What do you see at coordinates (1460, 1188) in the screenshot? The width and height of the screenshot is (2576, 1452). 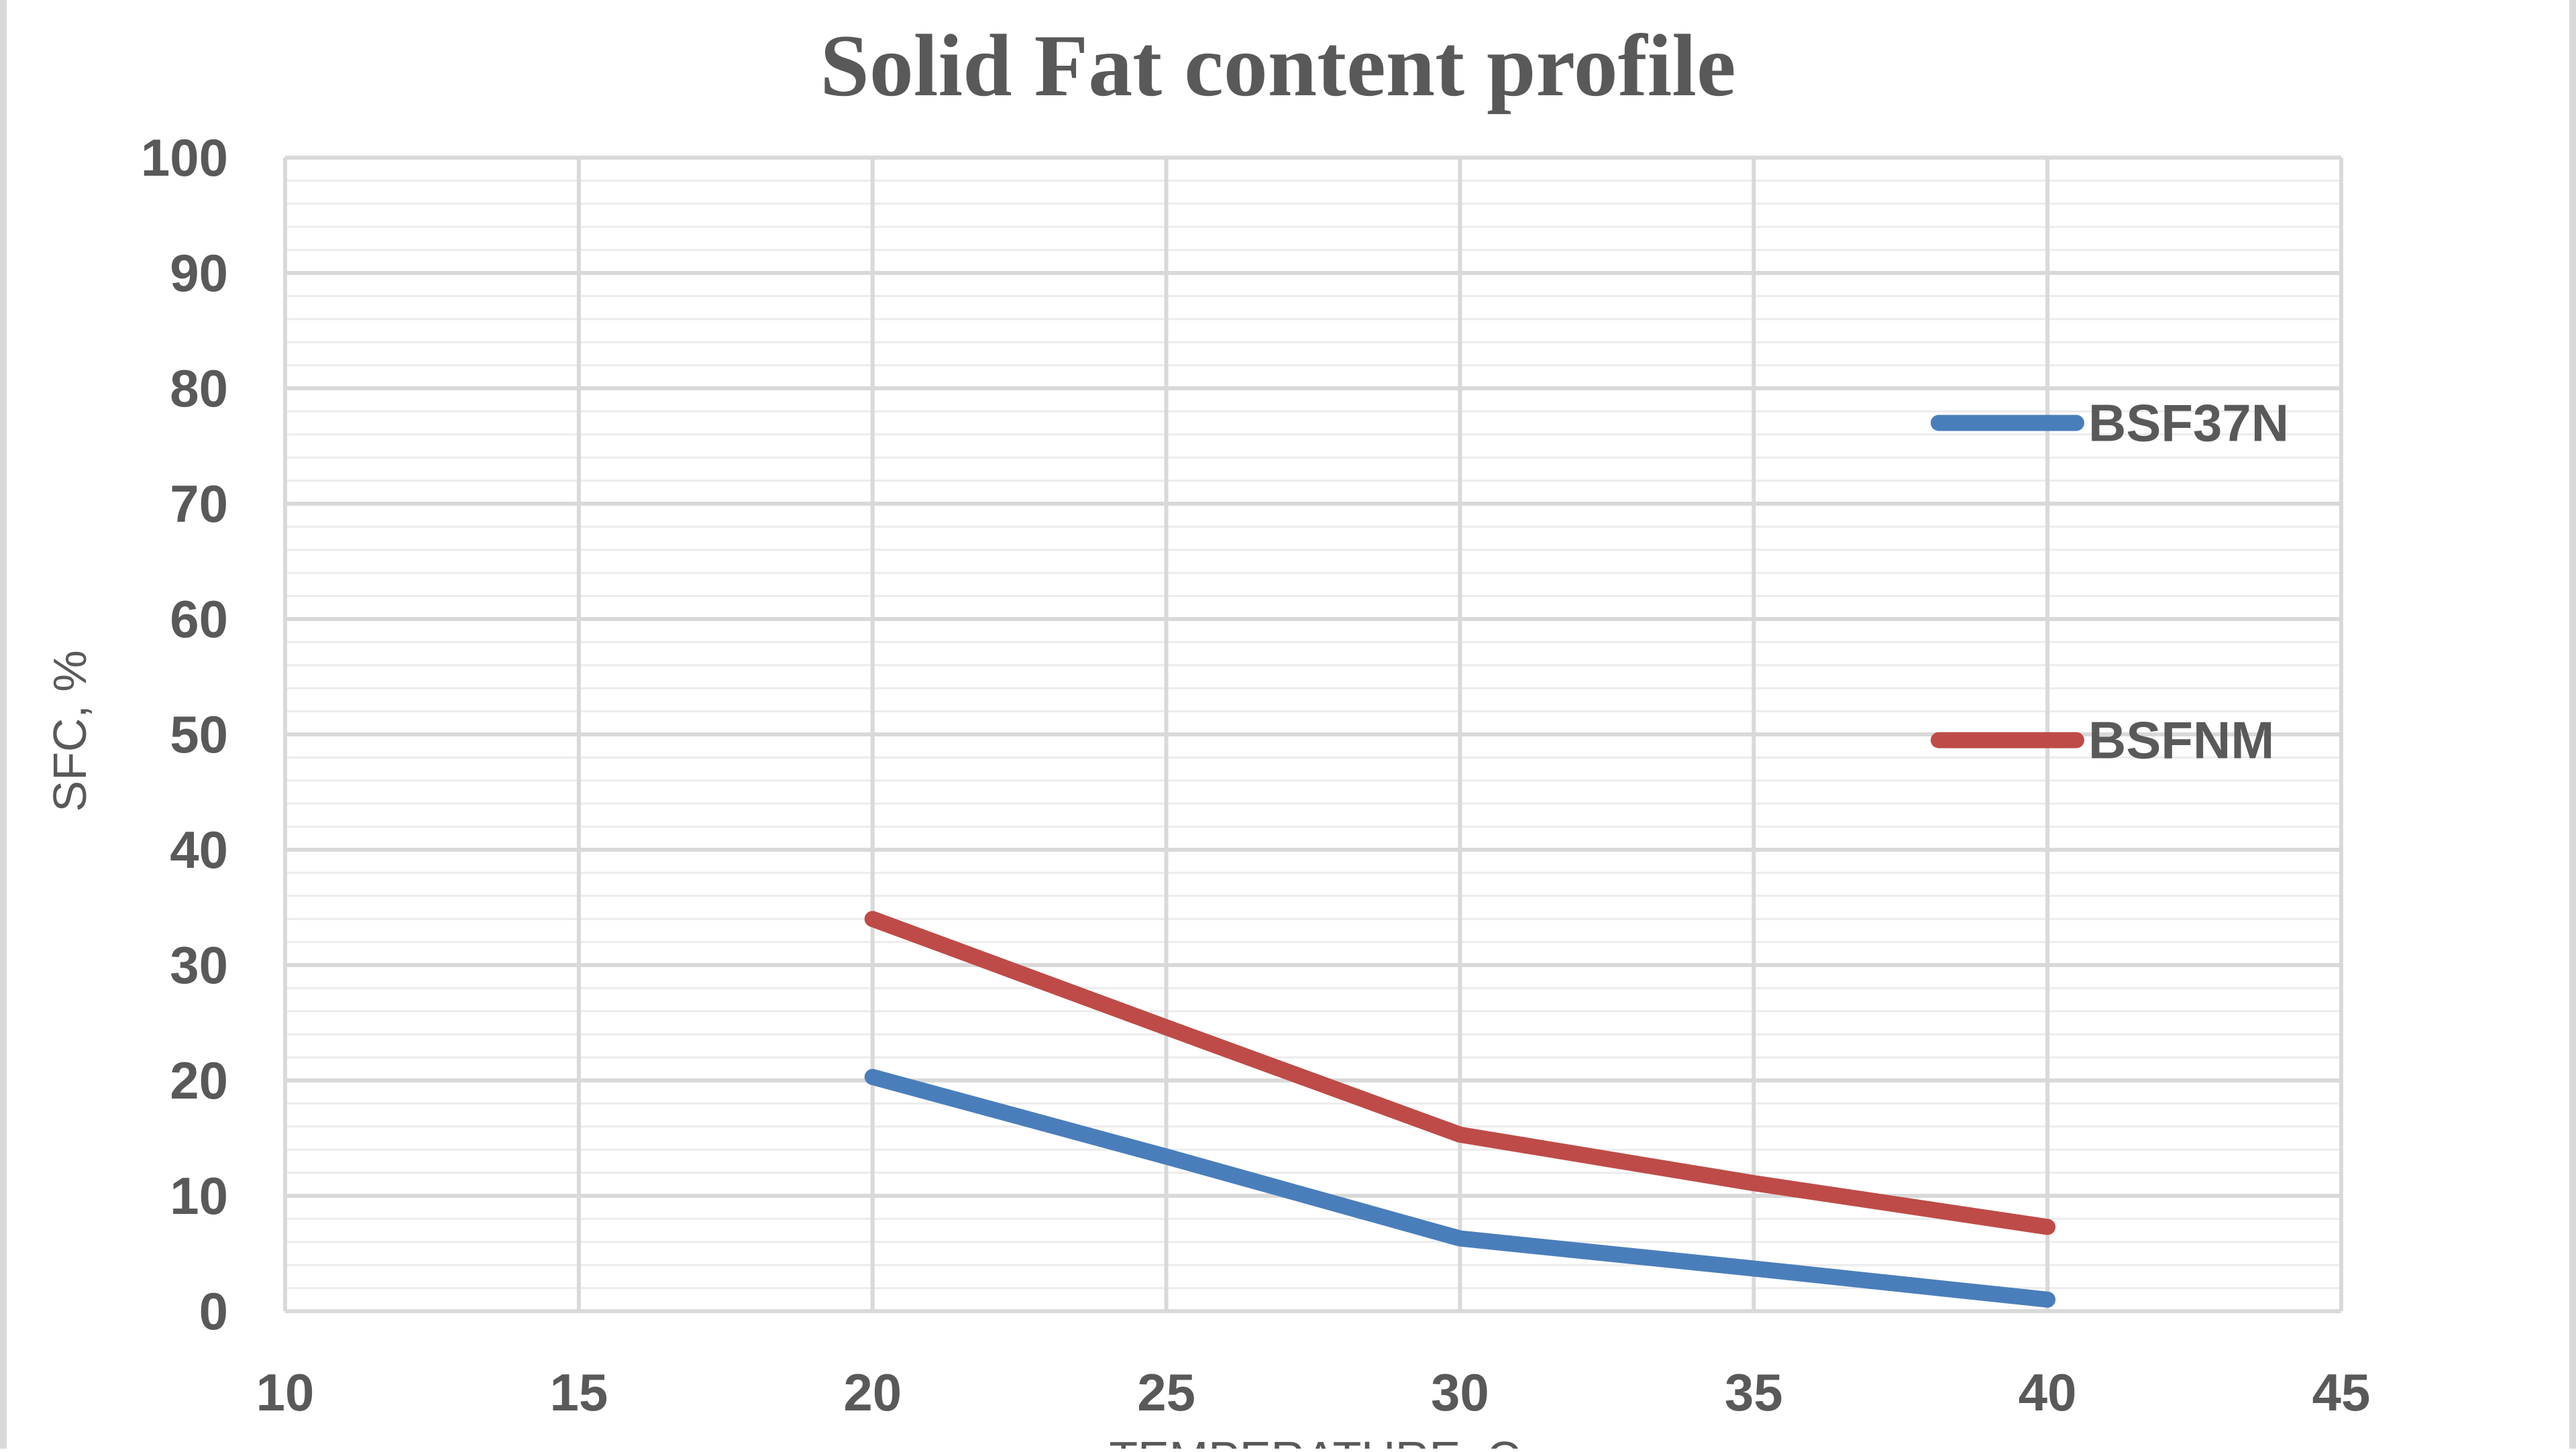 I see `series-line-bsf37n` at bounding box center [1460, 1188].